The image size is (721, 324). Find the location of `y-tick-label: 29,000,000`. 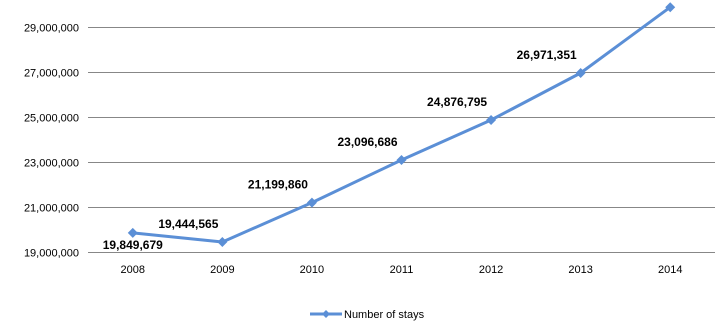

y-tick-label: 29,000,000 is located at coordinates (51, 29).